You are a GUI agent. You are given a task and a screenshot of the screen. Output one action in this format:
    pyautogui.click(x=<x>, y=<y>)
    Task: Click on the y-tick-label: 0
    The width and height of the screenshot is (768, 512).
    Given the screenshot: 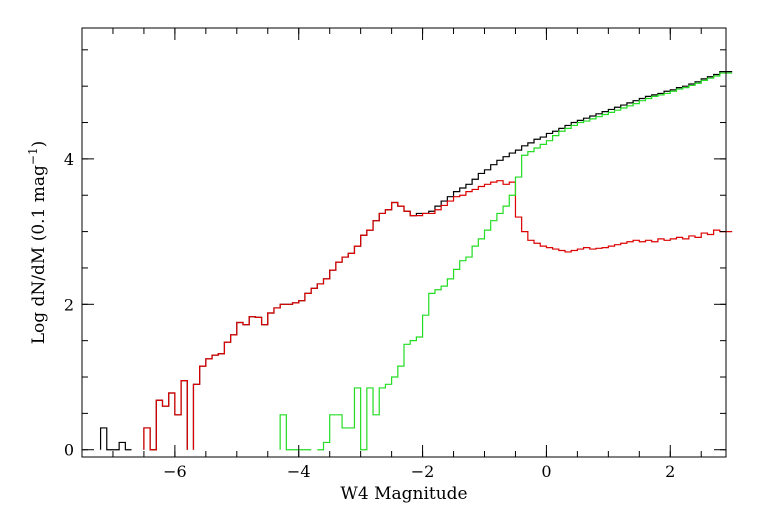 What is the action you would take?
    pyautogui.click(x=69, y=450)
    